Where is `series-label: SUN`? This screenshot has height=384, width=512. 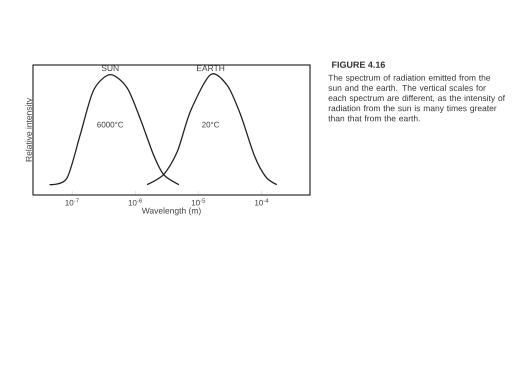 series-label: SUN is located at coordinates (110, 68).